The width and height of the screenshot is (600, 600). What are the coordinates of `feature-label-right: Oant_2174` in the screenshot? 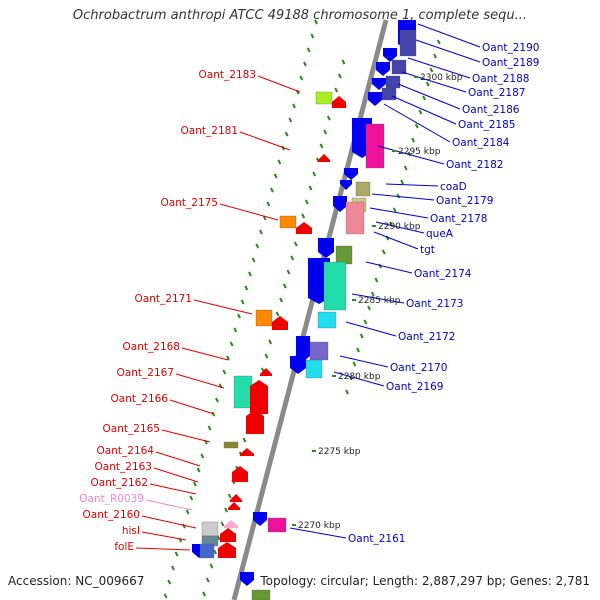 It's located at (443, 274).